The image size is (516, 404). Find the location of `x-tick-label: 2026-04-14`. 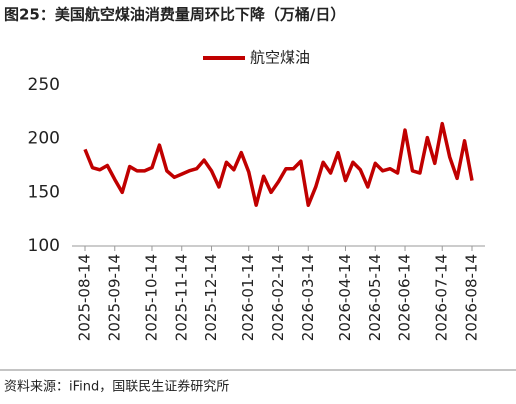

x-tick-label: 2026-04-14 is located at coordinates (345, 297).